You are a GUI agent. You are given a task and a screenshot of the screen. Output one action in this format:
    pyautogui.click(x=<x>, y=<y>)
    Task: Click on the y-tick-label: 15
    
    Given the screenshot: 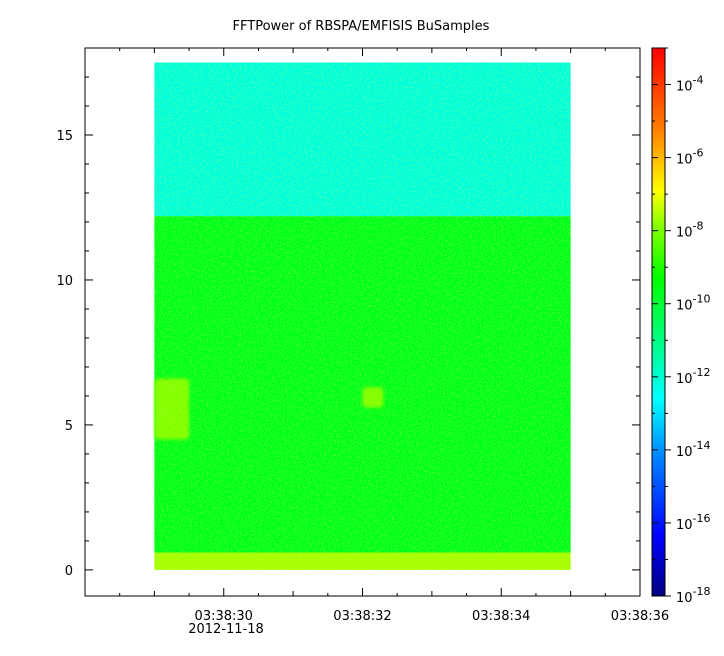 What is the action you would take?
    pyautogui.click(x=64, y=136)
    